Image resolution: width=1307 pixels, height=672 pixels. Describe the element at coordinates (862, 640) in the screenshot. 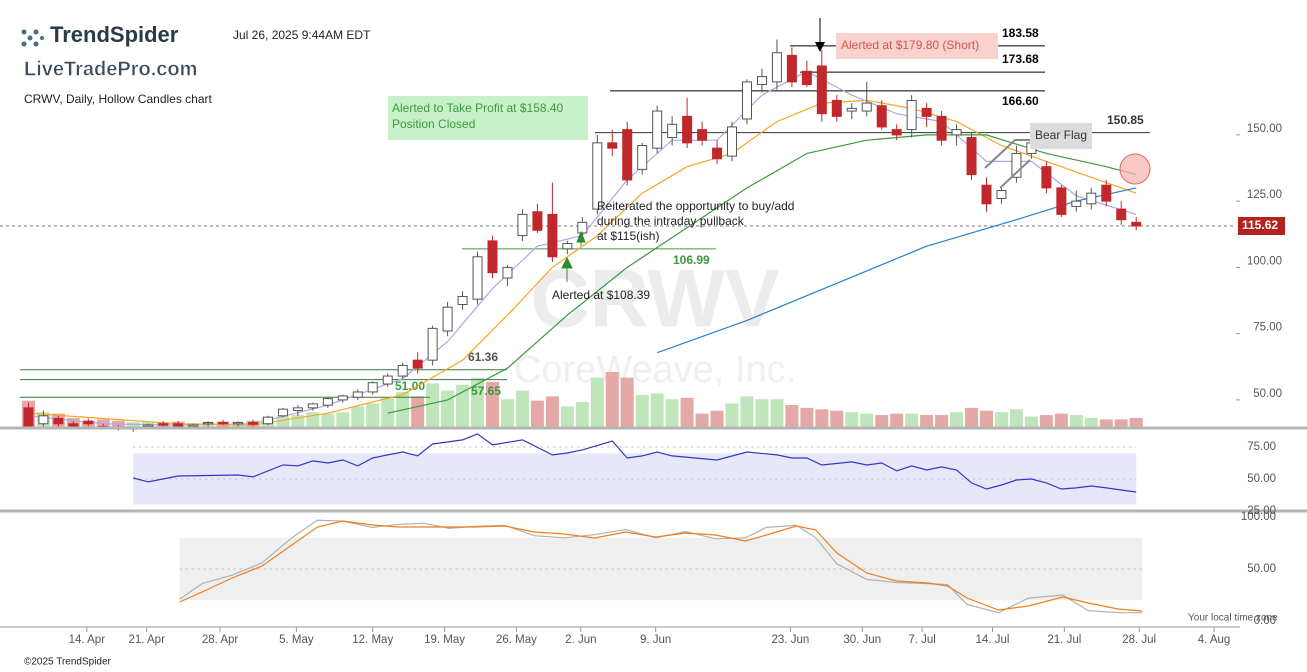

I see `x-tick-label: 30. Jun` at that location.